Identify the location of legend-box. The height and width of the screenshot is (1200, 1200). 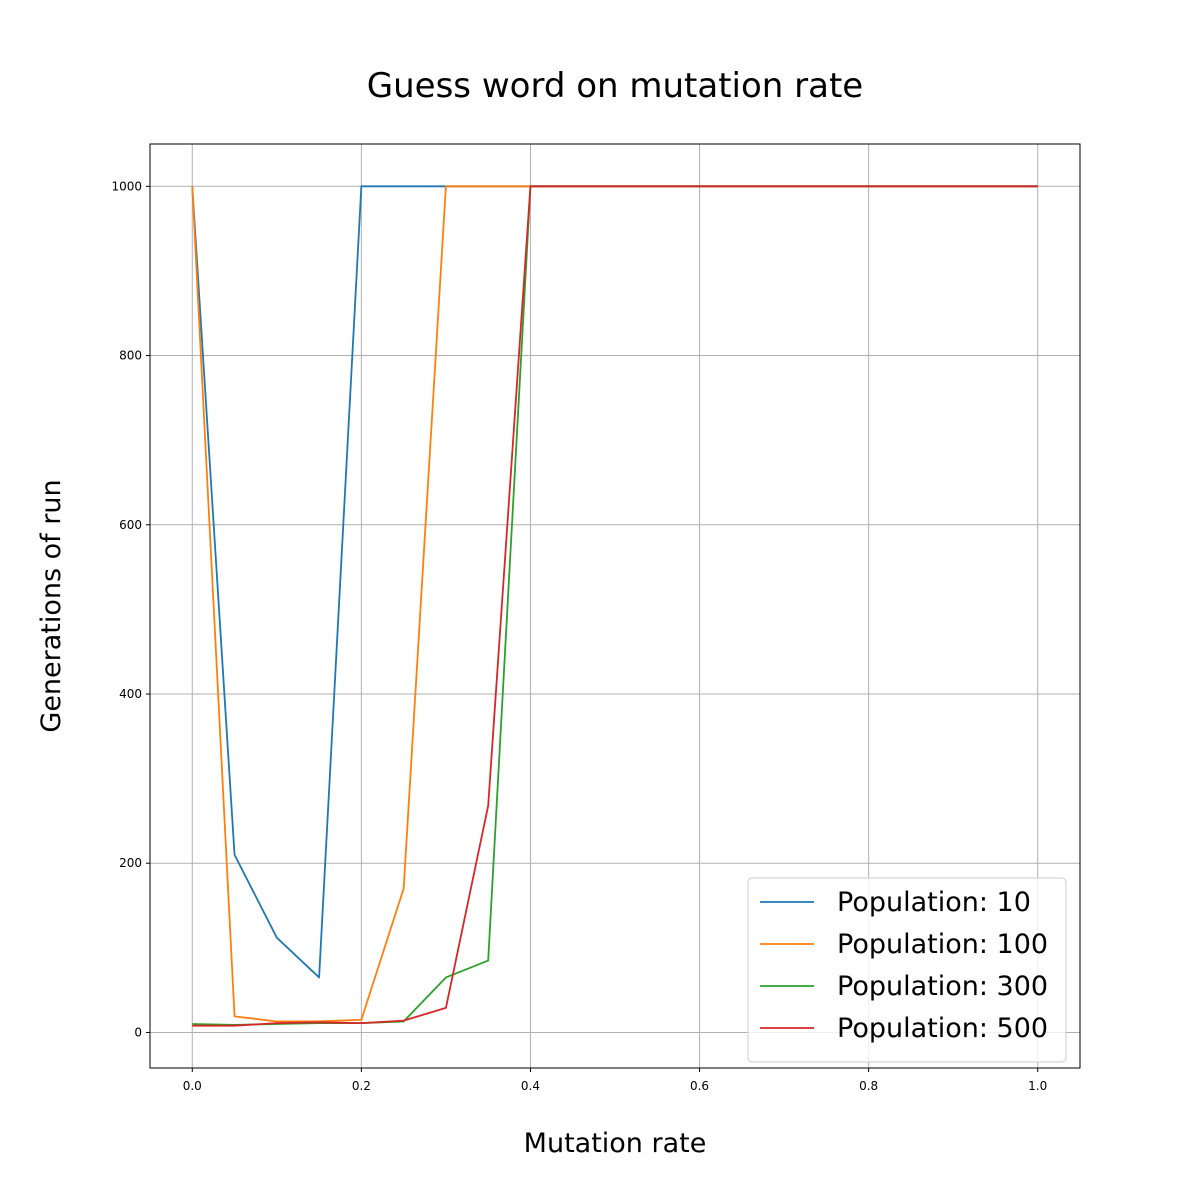
(907, 970).